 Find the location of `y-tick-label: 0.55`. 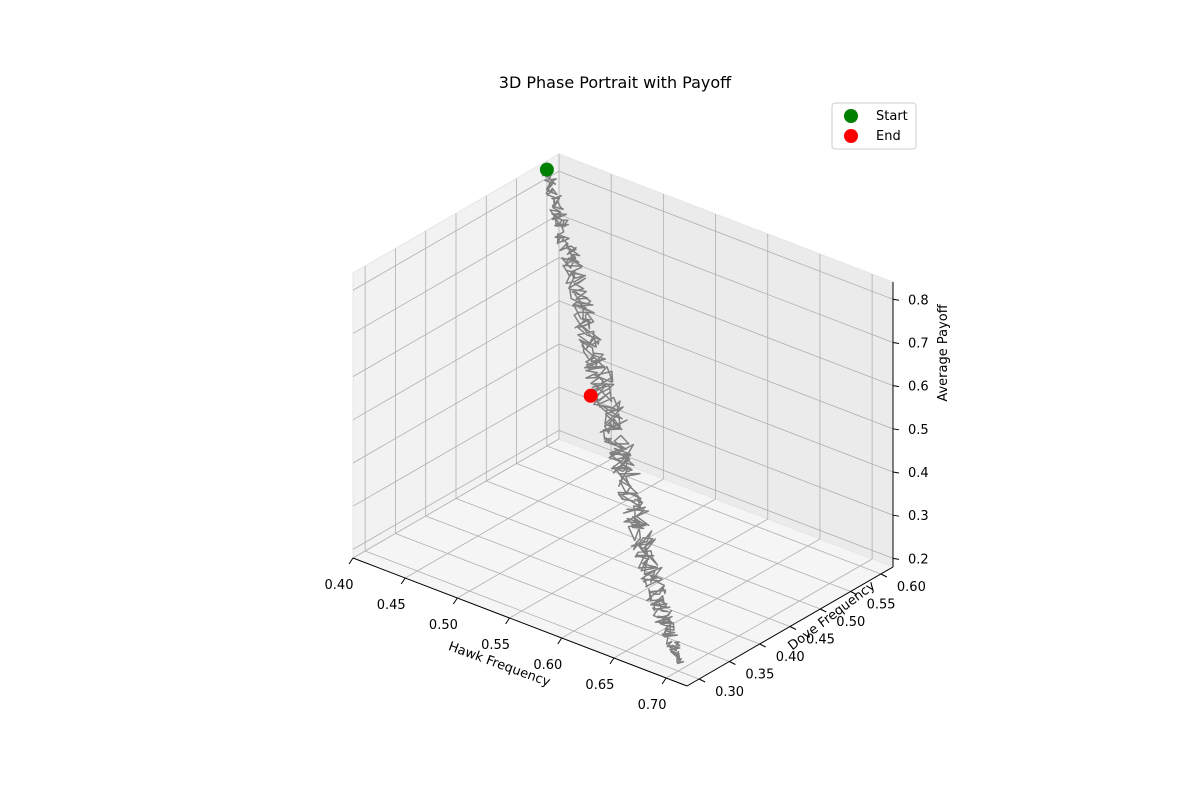

y-tick-label: 0.55 is located at coordinates (881, 605).